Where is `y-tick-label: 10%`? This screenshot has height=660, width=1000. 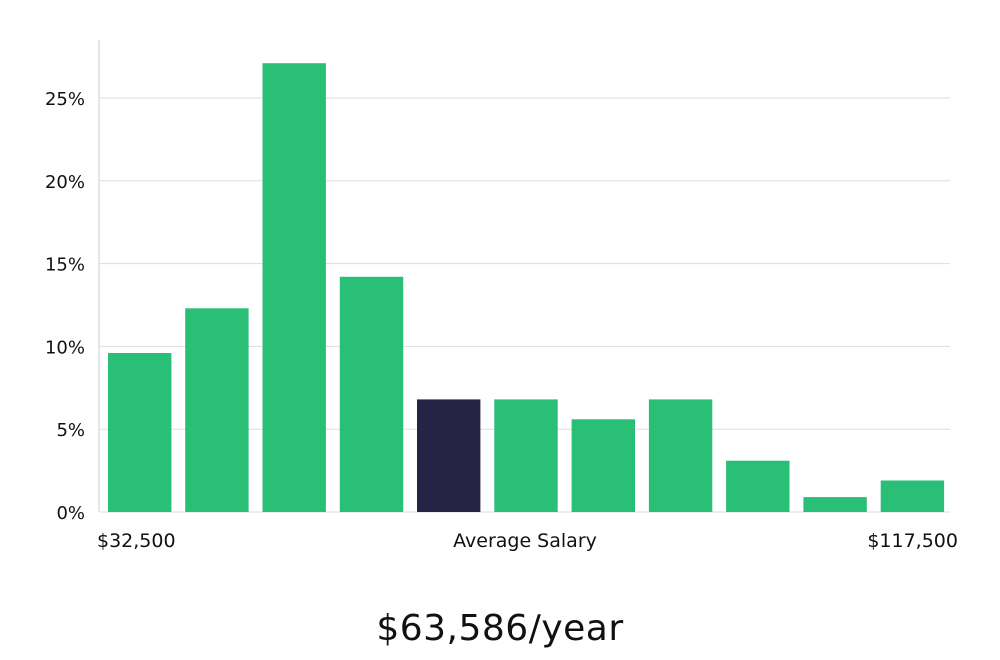 y-tick-label: 10% is located at coordinates (65, 347).